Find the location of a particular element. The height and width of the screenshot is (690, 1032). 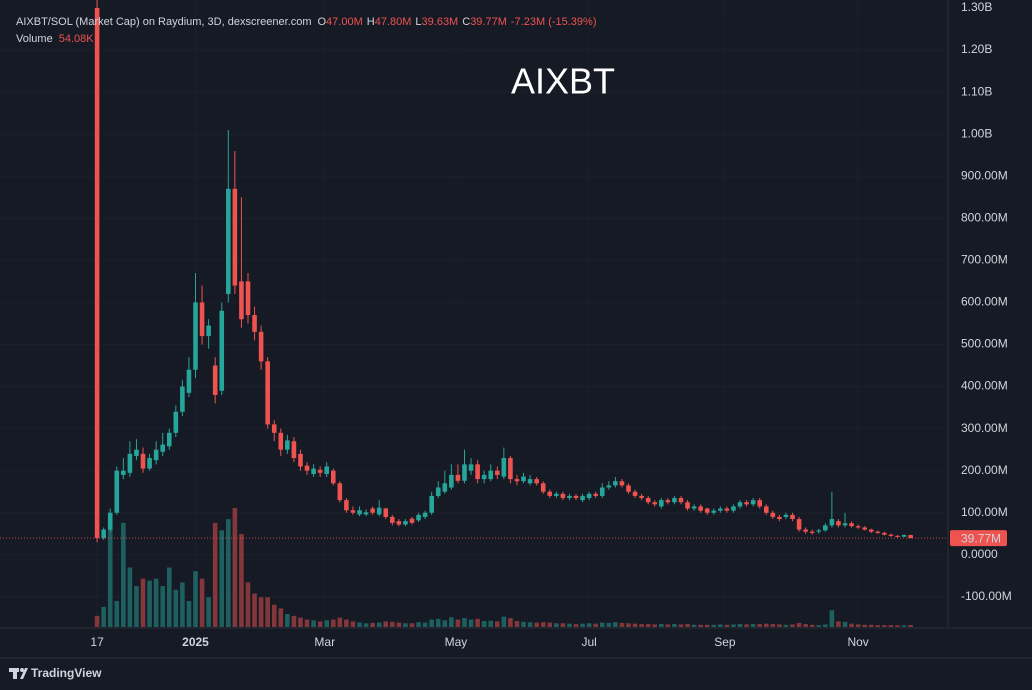

footer-brand: TradingView is located at coordinates (66, 673).